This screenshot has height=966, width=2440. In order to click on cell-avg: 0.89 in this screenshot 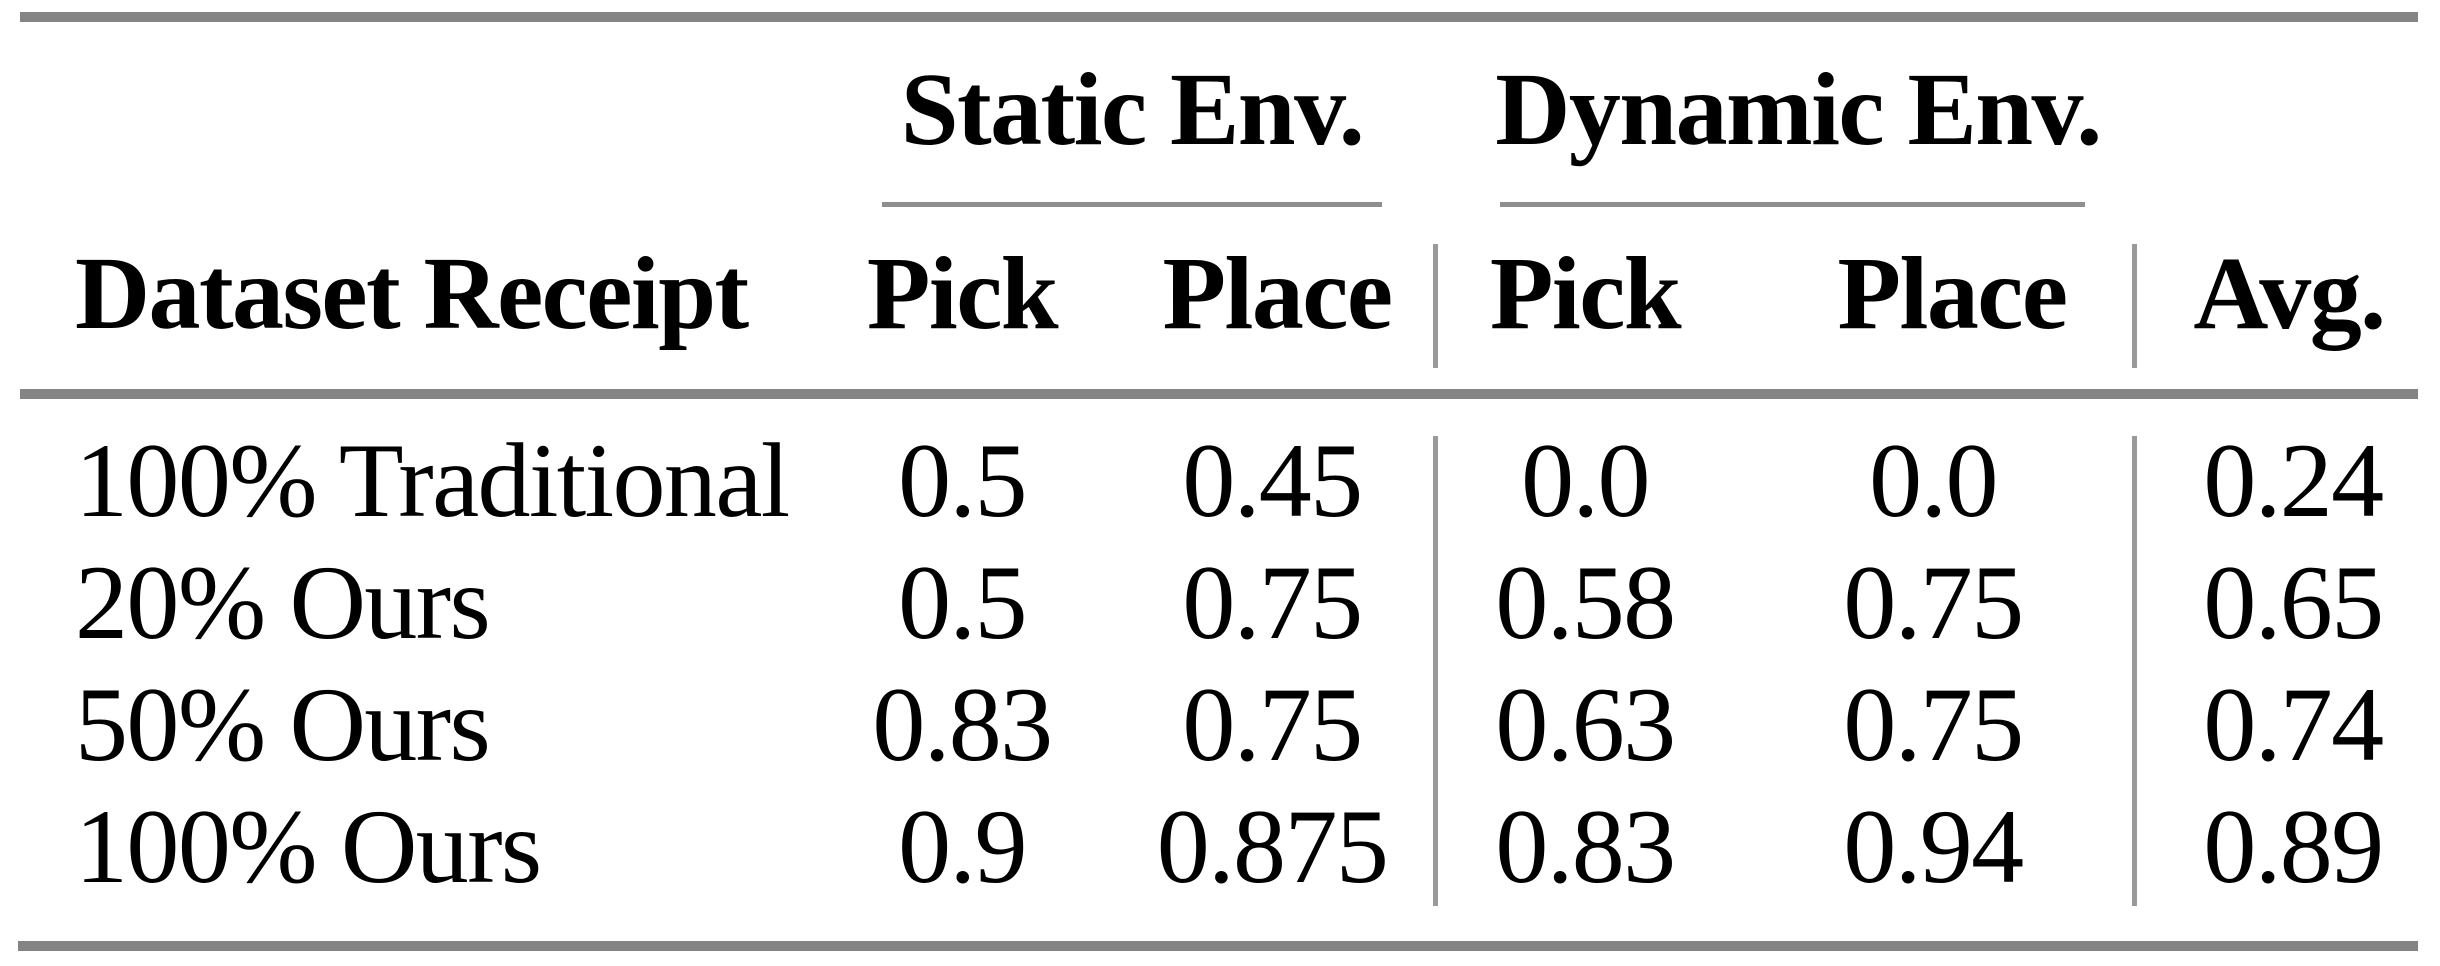, I will do `click(2293, 846)`.